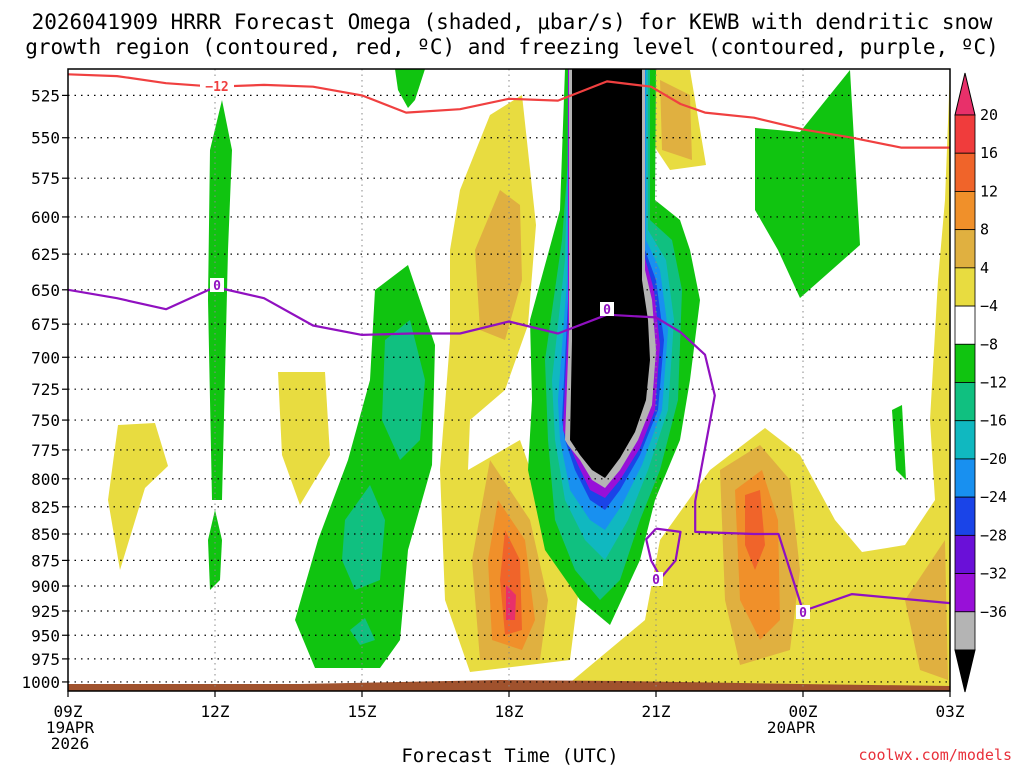 The width and height of the screenshot is (1024, 768). Describe the element at coordinates (511, 602) in the screenshot. I see `shade-pink-18z` at that location.